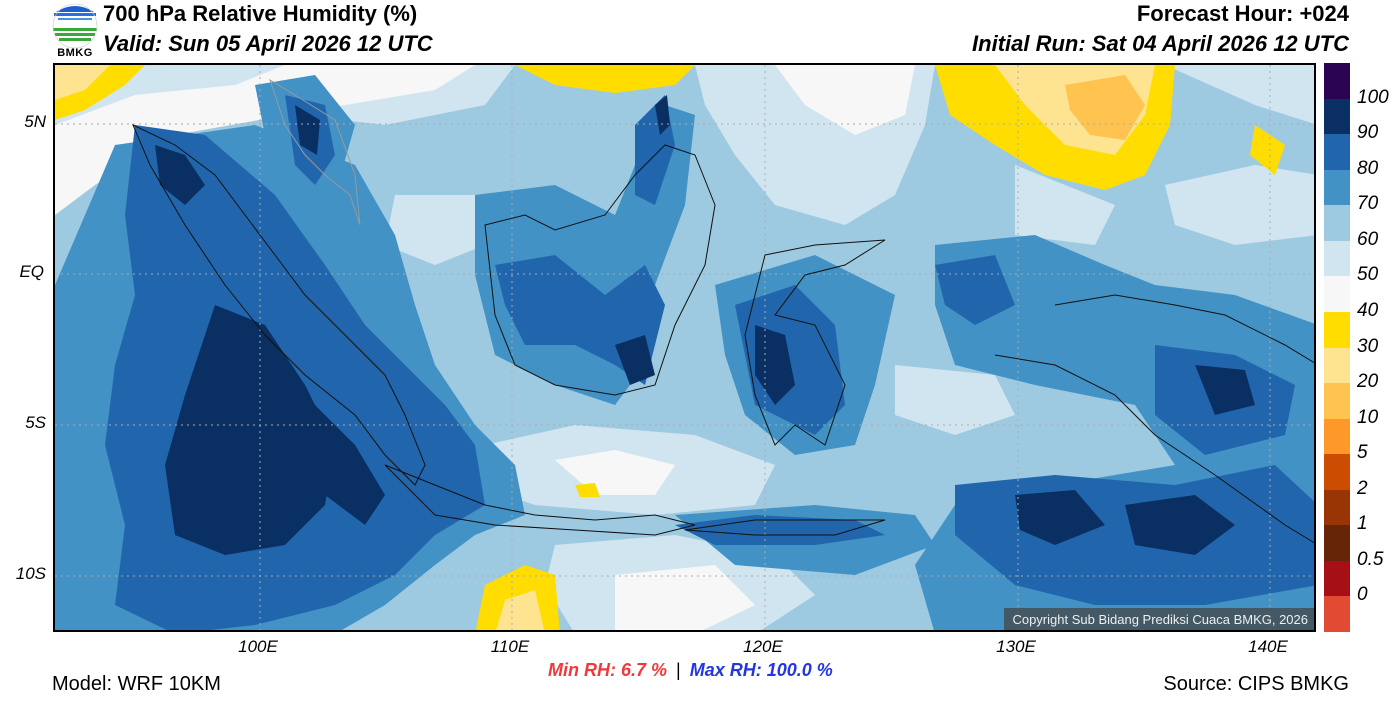  What do you see at coordinates (1368, 346) in the screenshot?
I see `colorbar-label: 30` at bounding box center [1368, 346].